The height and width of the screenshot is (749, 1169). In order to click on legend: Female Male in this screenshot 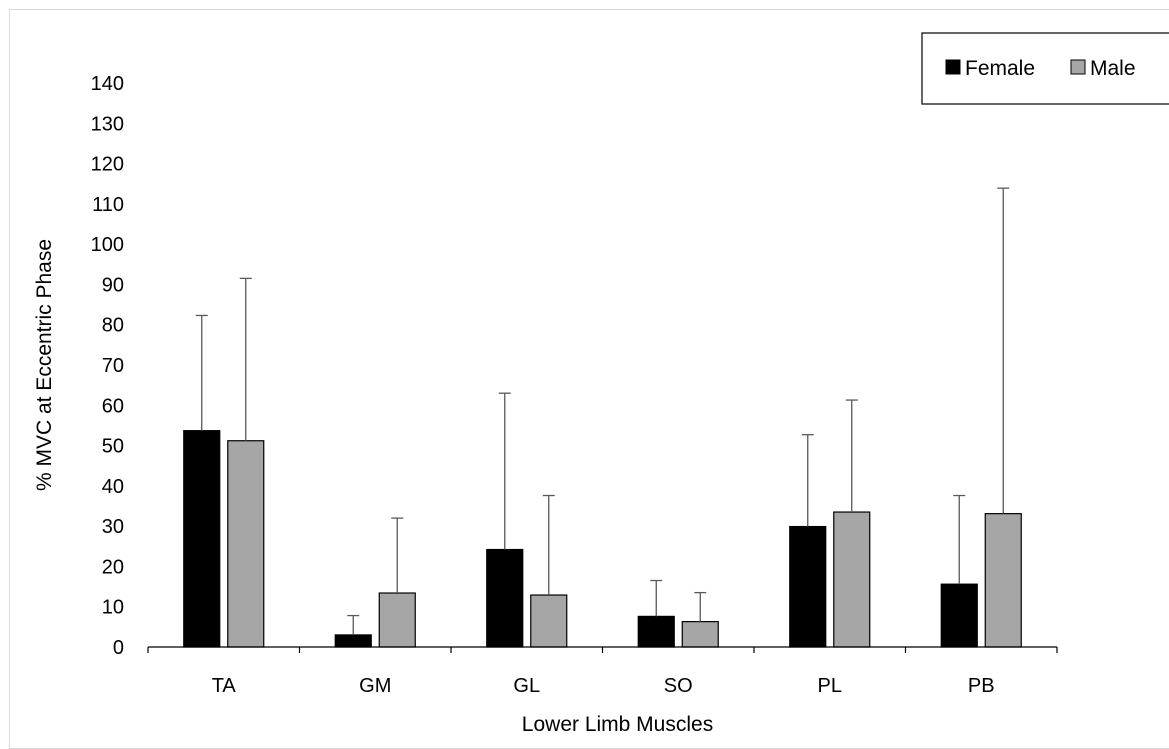, I will do `click(1045, 68)`.